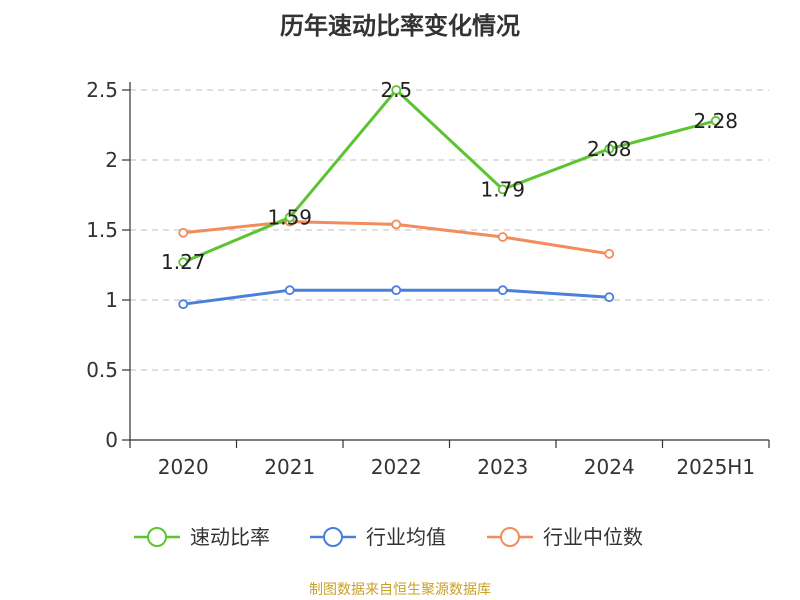  I want to click on legend-item: 行业中位数, so click(565, 537).